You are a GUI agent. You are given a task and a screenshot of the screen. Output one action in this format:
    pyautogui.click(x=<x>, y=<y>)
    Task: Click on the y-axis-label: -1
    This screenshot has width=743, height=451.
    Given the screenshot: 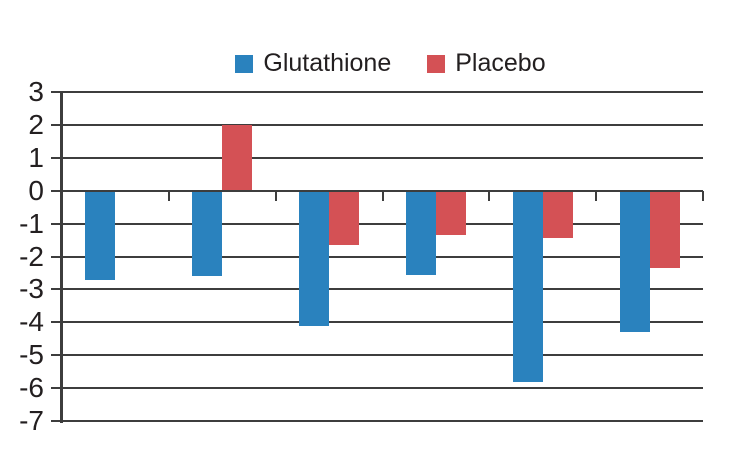 What is the action you would take?
    pyautogui.click(x=31, y=223)
    